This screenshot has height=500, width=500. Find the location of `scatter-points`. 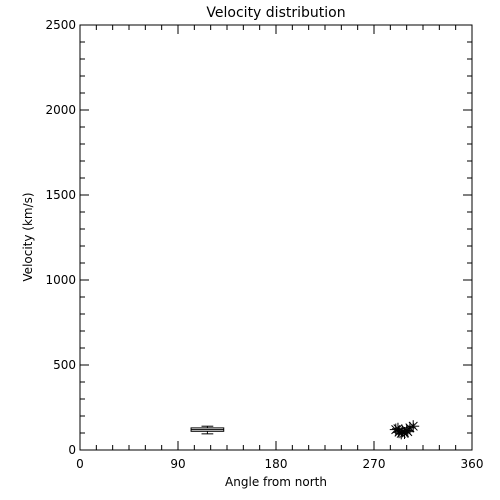

scatter-points is located at coordinates (404, 430).